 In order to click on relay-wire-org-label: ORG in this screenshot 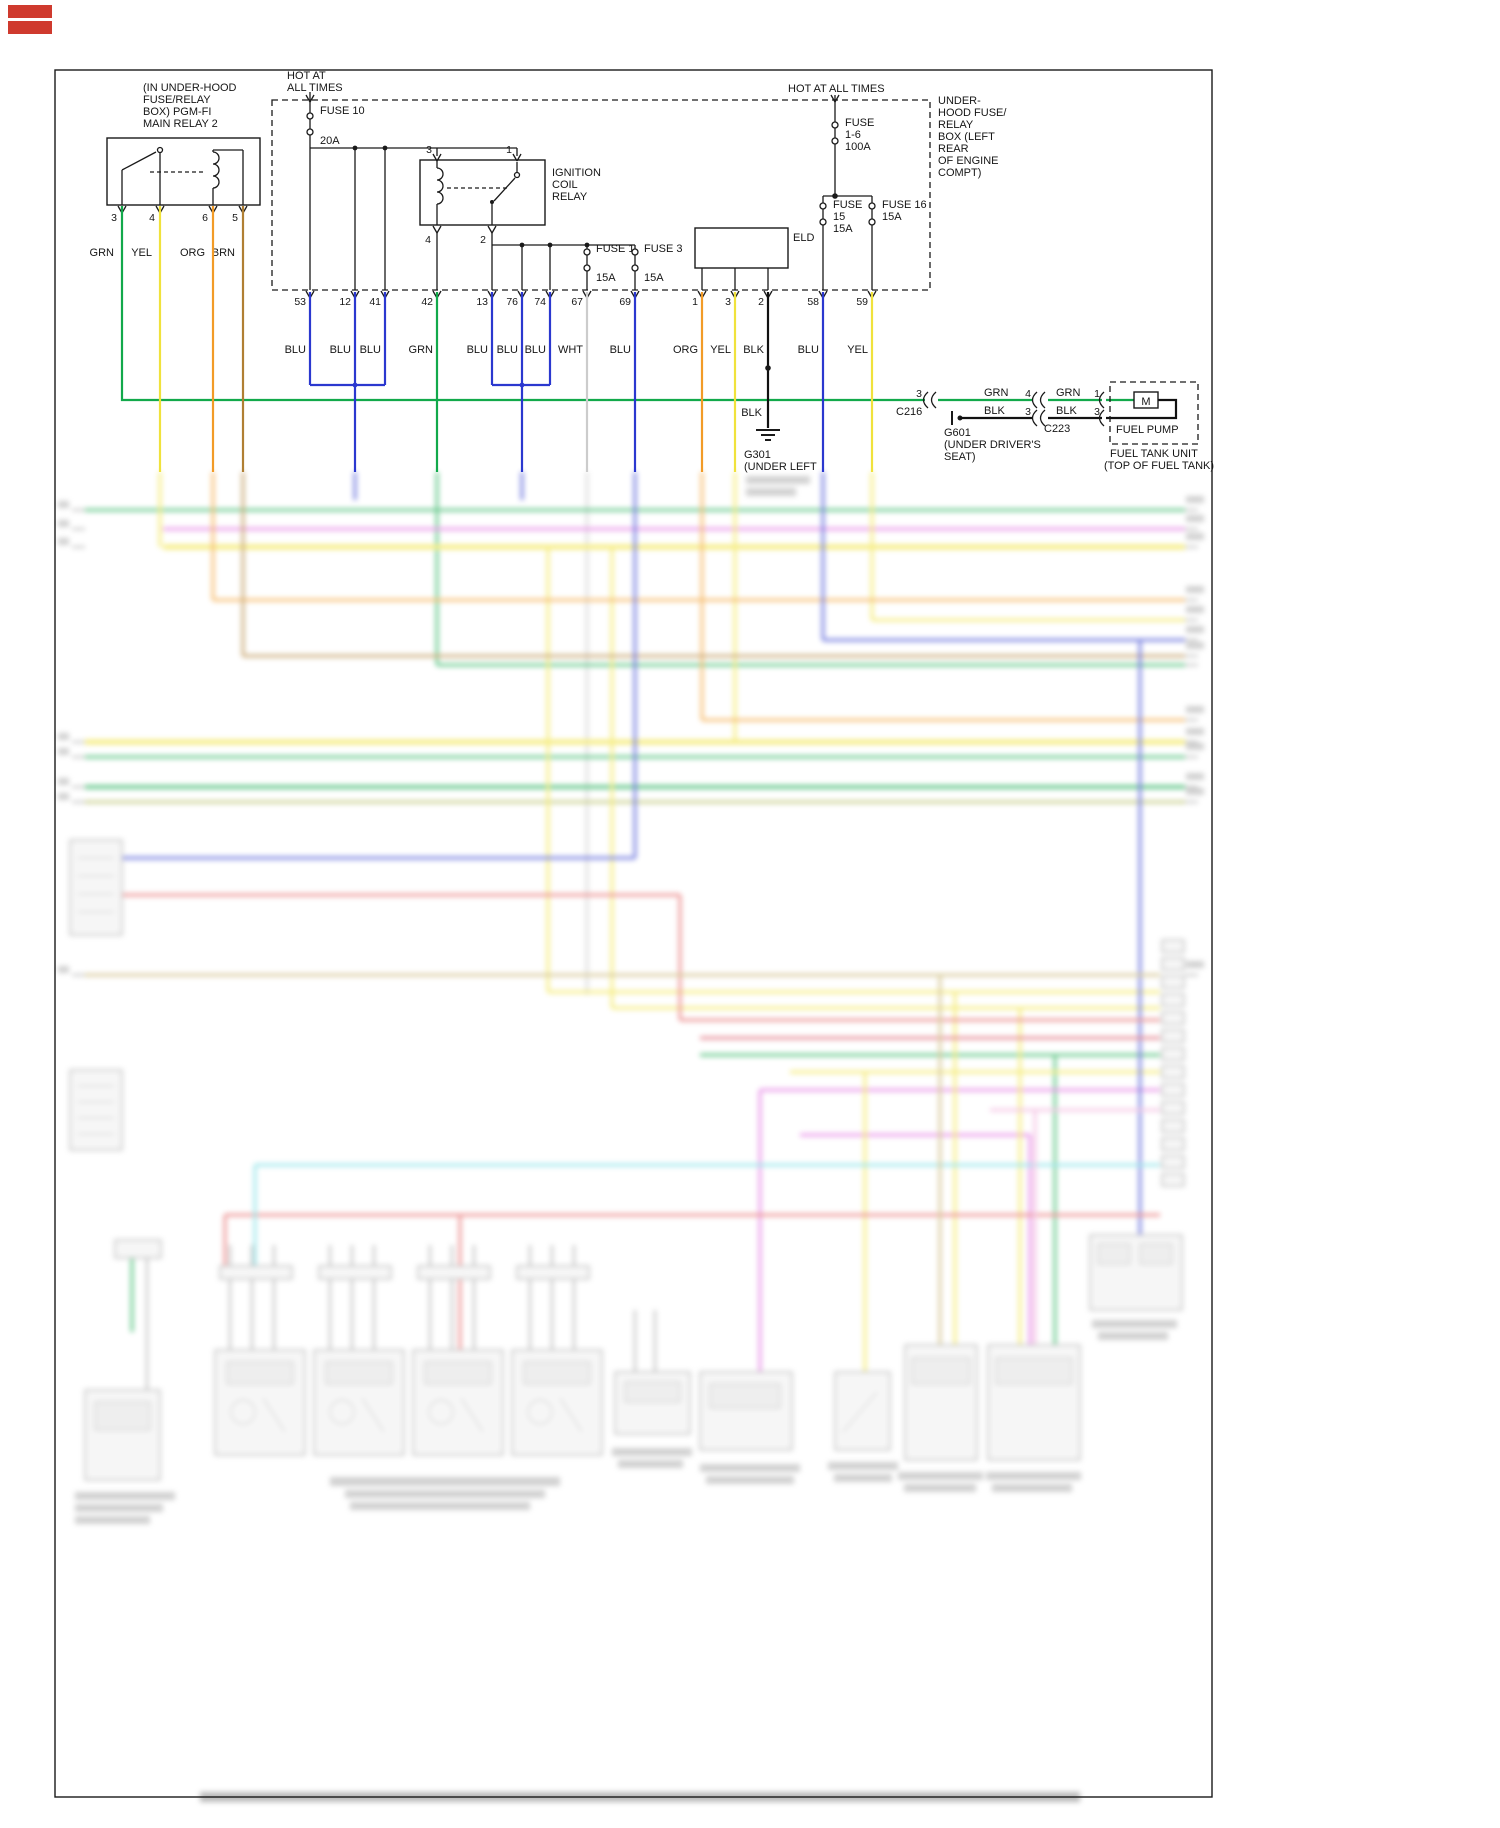, I will do `click(192, 253)`.